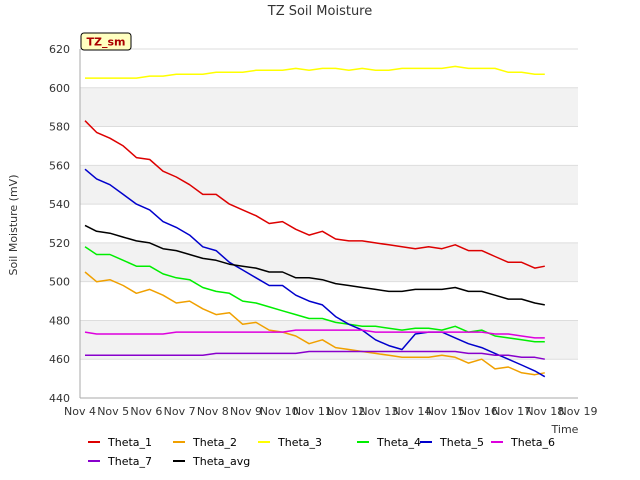 This screenshot has height=480, width=640. Describe the element at coordinates (214, 442) in the screenshot. I see `legend-label-theta-2: Theta_2` at that location.